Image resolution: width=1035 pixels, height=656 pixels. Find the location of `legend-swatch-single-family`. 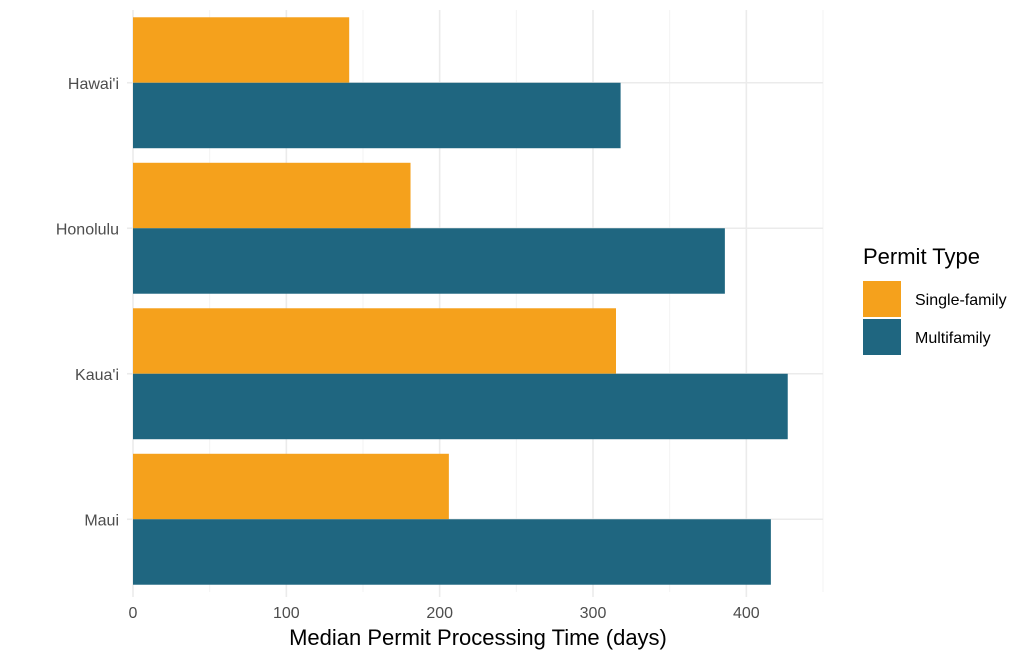

legend-swatch-single-family is located at coordinates (882, 299).